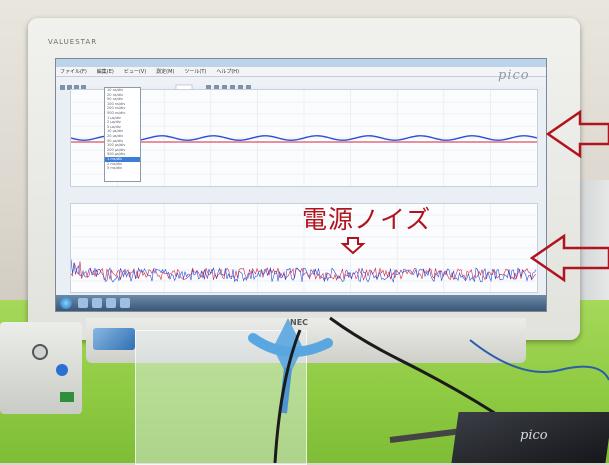 Image resolution: width=609 pixels, height=465 pixels. Describe the element at coordinates (301, 72) in the screenshot. I see `menu-bar: ファイル(F) 編集(E) ビュー(V) 測定(M) ツール(T) ヘルプ(H)` at that location.